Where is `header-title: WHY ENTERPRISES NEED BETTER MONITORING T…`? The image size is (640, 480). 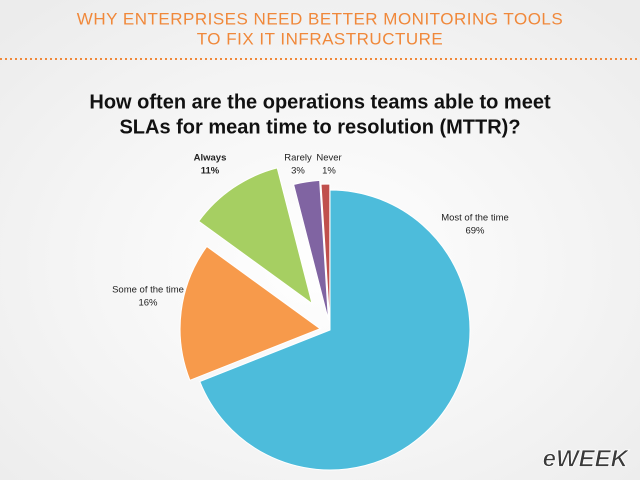
header-title: WHY ENTERPRISES NEED BETTER MONITORING T… is located at coordinates (320, 18).